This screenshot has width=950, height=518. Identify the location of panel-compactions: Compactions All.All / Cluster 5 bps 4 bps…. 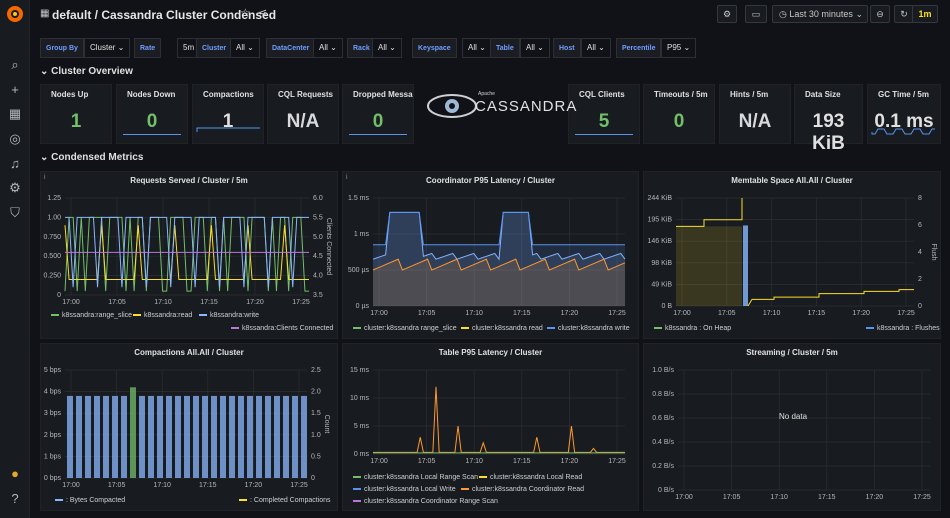
(189, 427).